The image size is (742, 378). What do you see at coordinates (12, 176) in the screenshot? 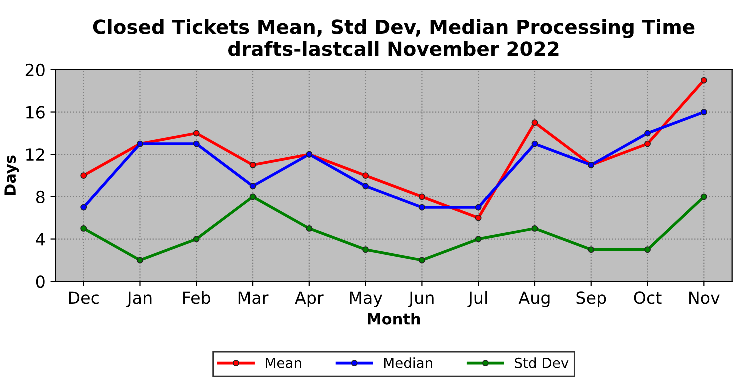
I see `y-axis-title: Days` at bounding box center [12, 176].